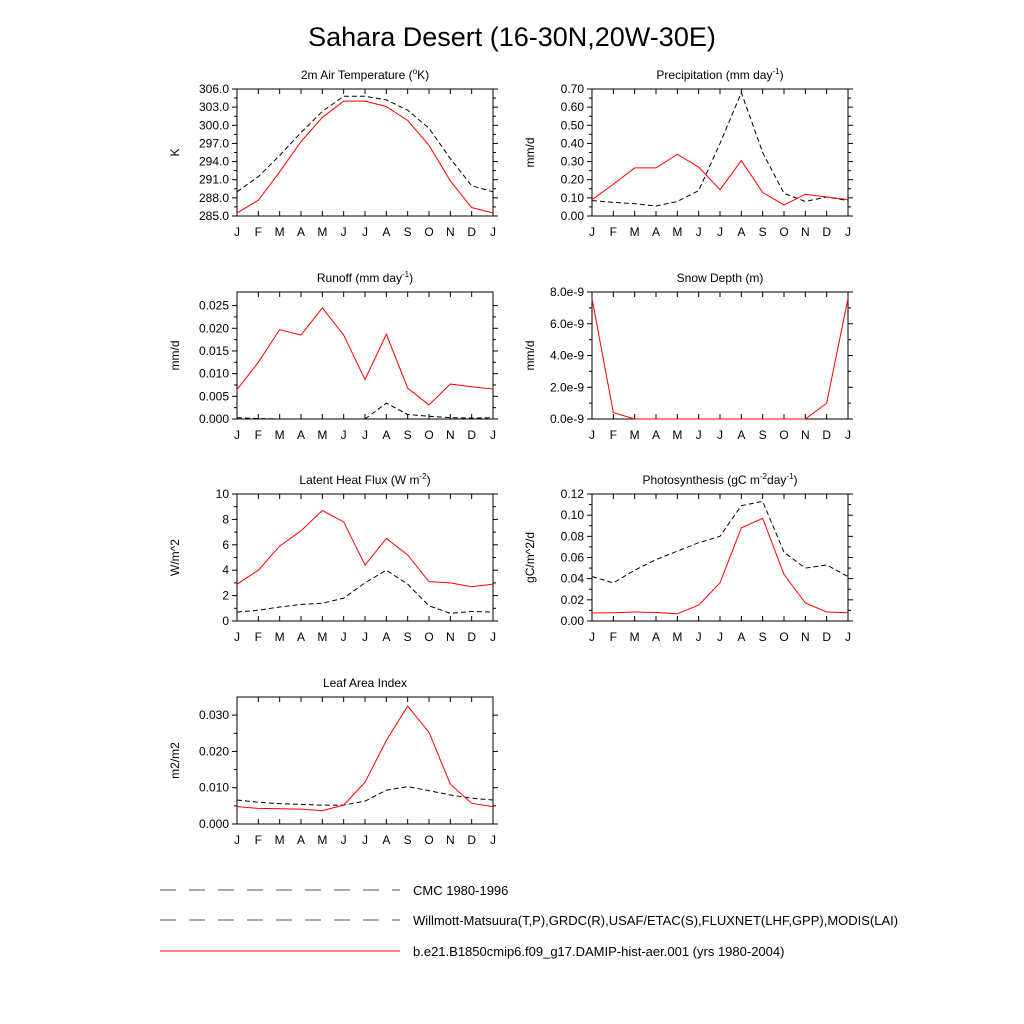  Describe the element at coordinates (720, 278) in the screenshot. I see `panel-title: Snow Depth (m)` at that location.